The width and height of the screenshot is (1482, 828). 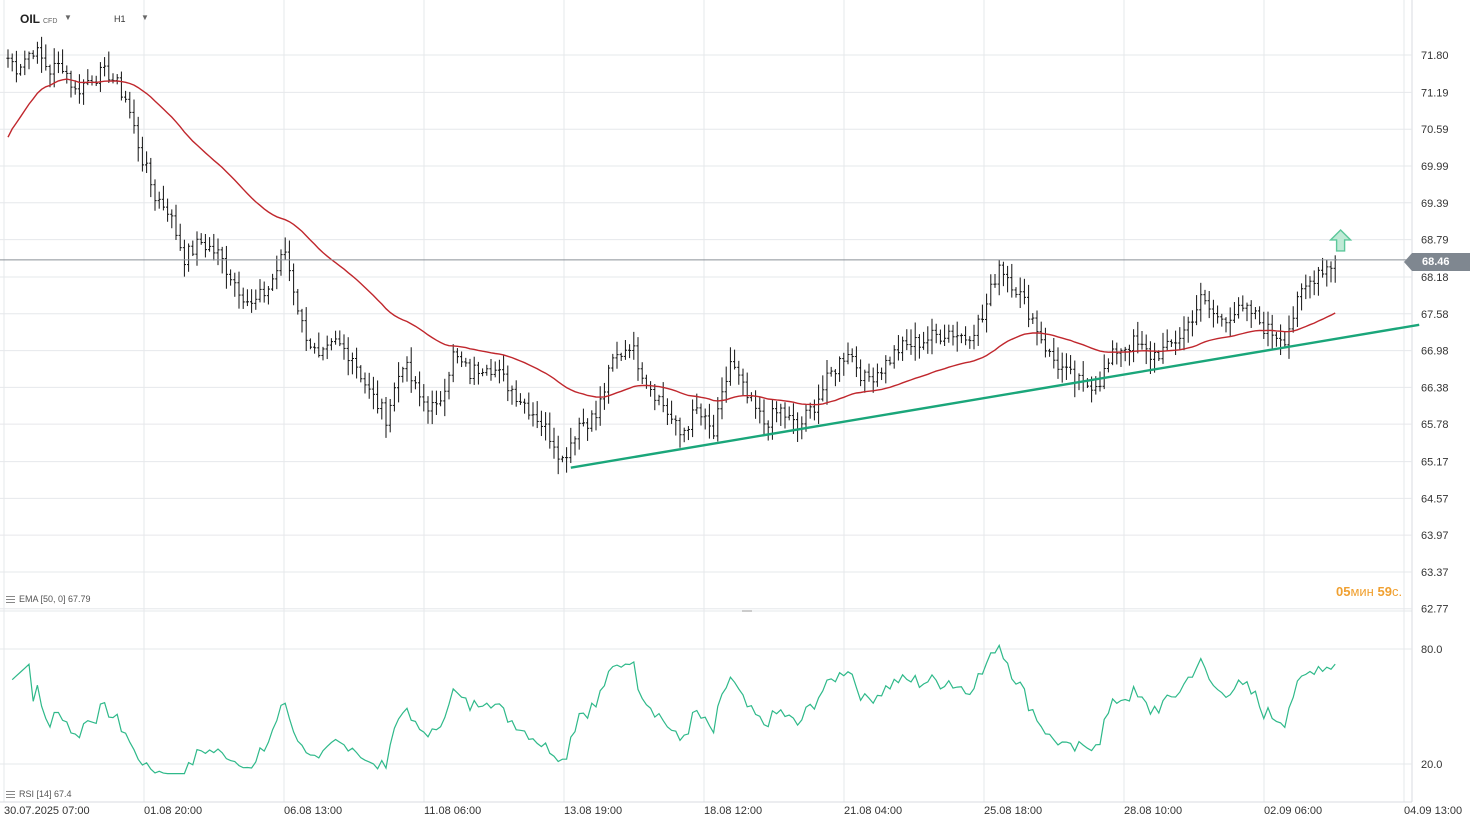 What do you see at coordinates (1384, 591) in the screenshot?
I see `timer-seconds: 59` at bounding box center [1384, 591].